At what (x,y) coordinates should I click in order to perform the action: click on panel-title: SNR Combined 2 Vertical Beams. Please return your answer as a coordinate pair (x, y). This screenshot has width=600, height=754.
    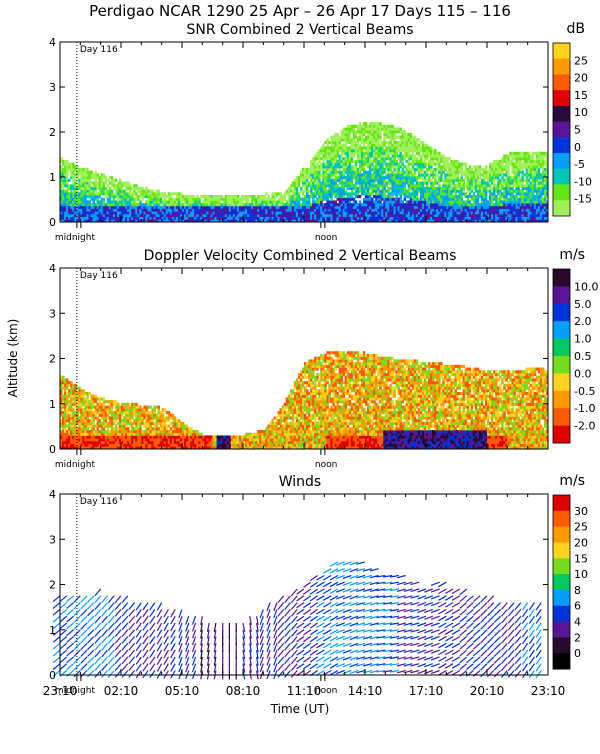
    Looking at the image, I should click on (299, 30).